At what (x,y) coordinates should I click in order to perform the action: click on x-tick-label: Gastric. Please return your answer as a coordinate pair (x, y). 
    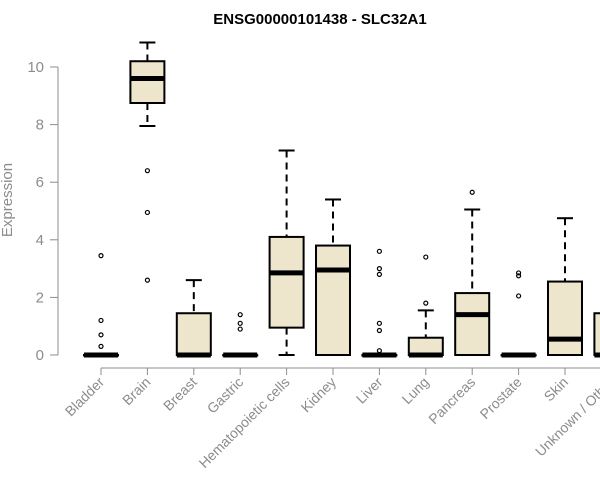
    Looking at the image, I should click on (225, 395).